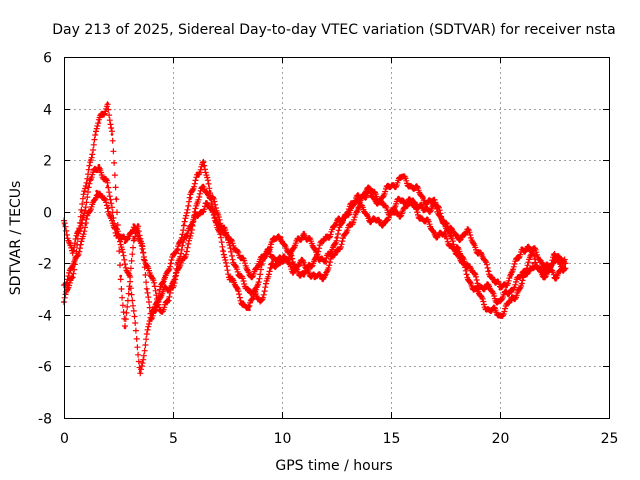 This screenshot has width=640, height=480. What do you see at coordinates (333, 466) in the screenshot?
I see `x-axis-label: GPS time / hours` at bounding box center [333, 466].